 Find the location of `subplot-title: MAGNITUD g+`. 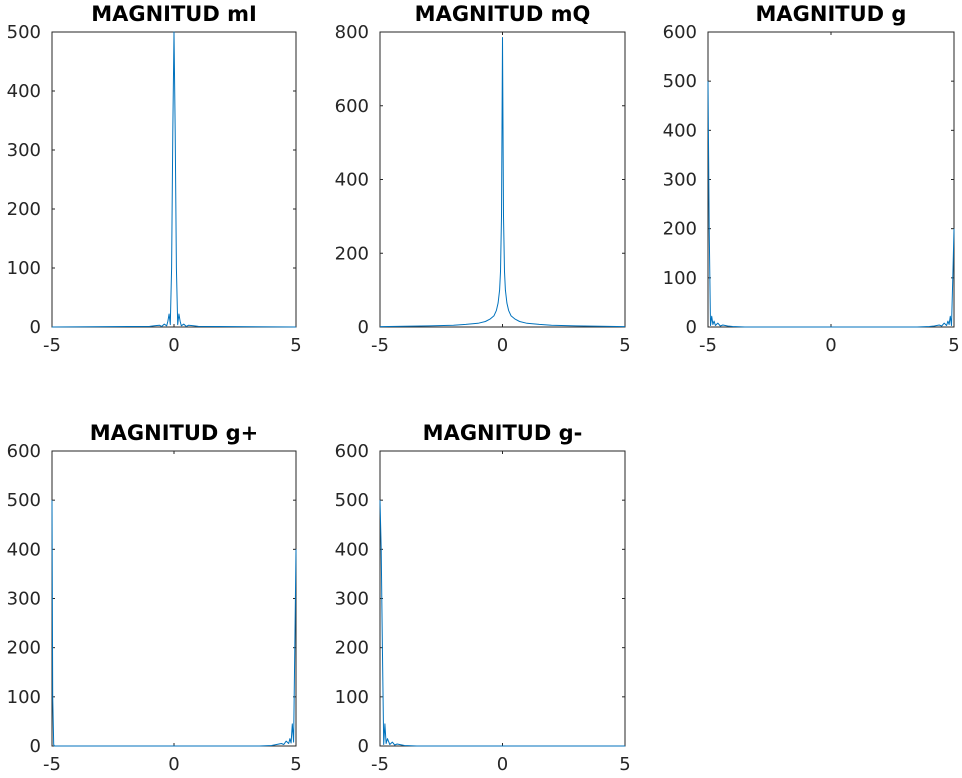

subplot-title: MAGNITUD g+ is located at coordinates (174, 433).